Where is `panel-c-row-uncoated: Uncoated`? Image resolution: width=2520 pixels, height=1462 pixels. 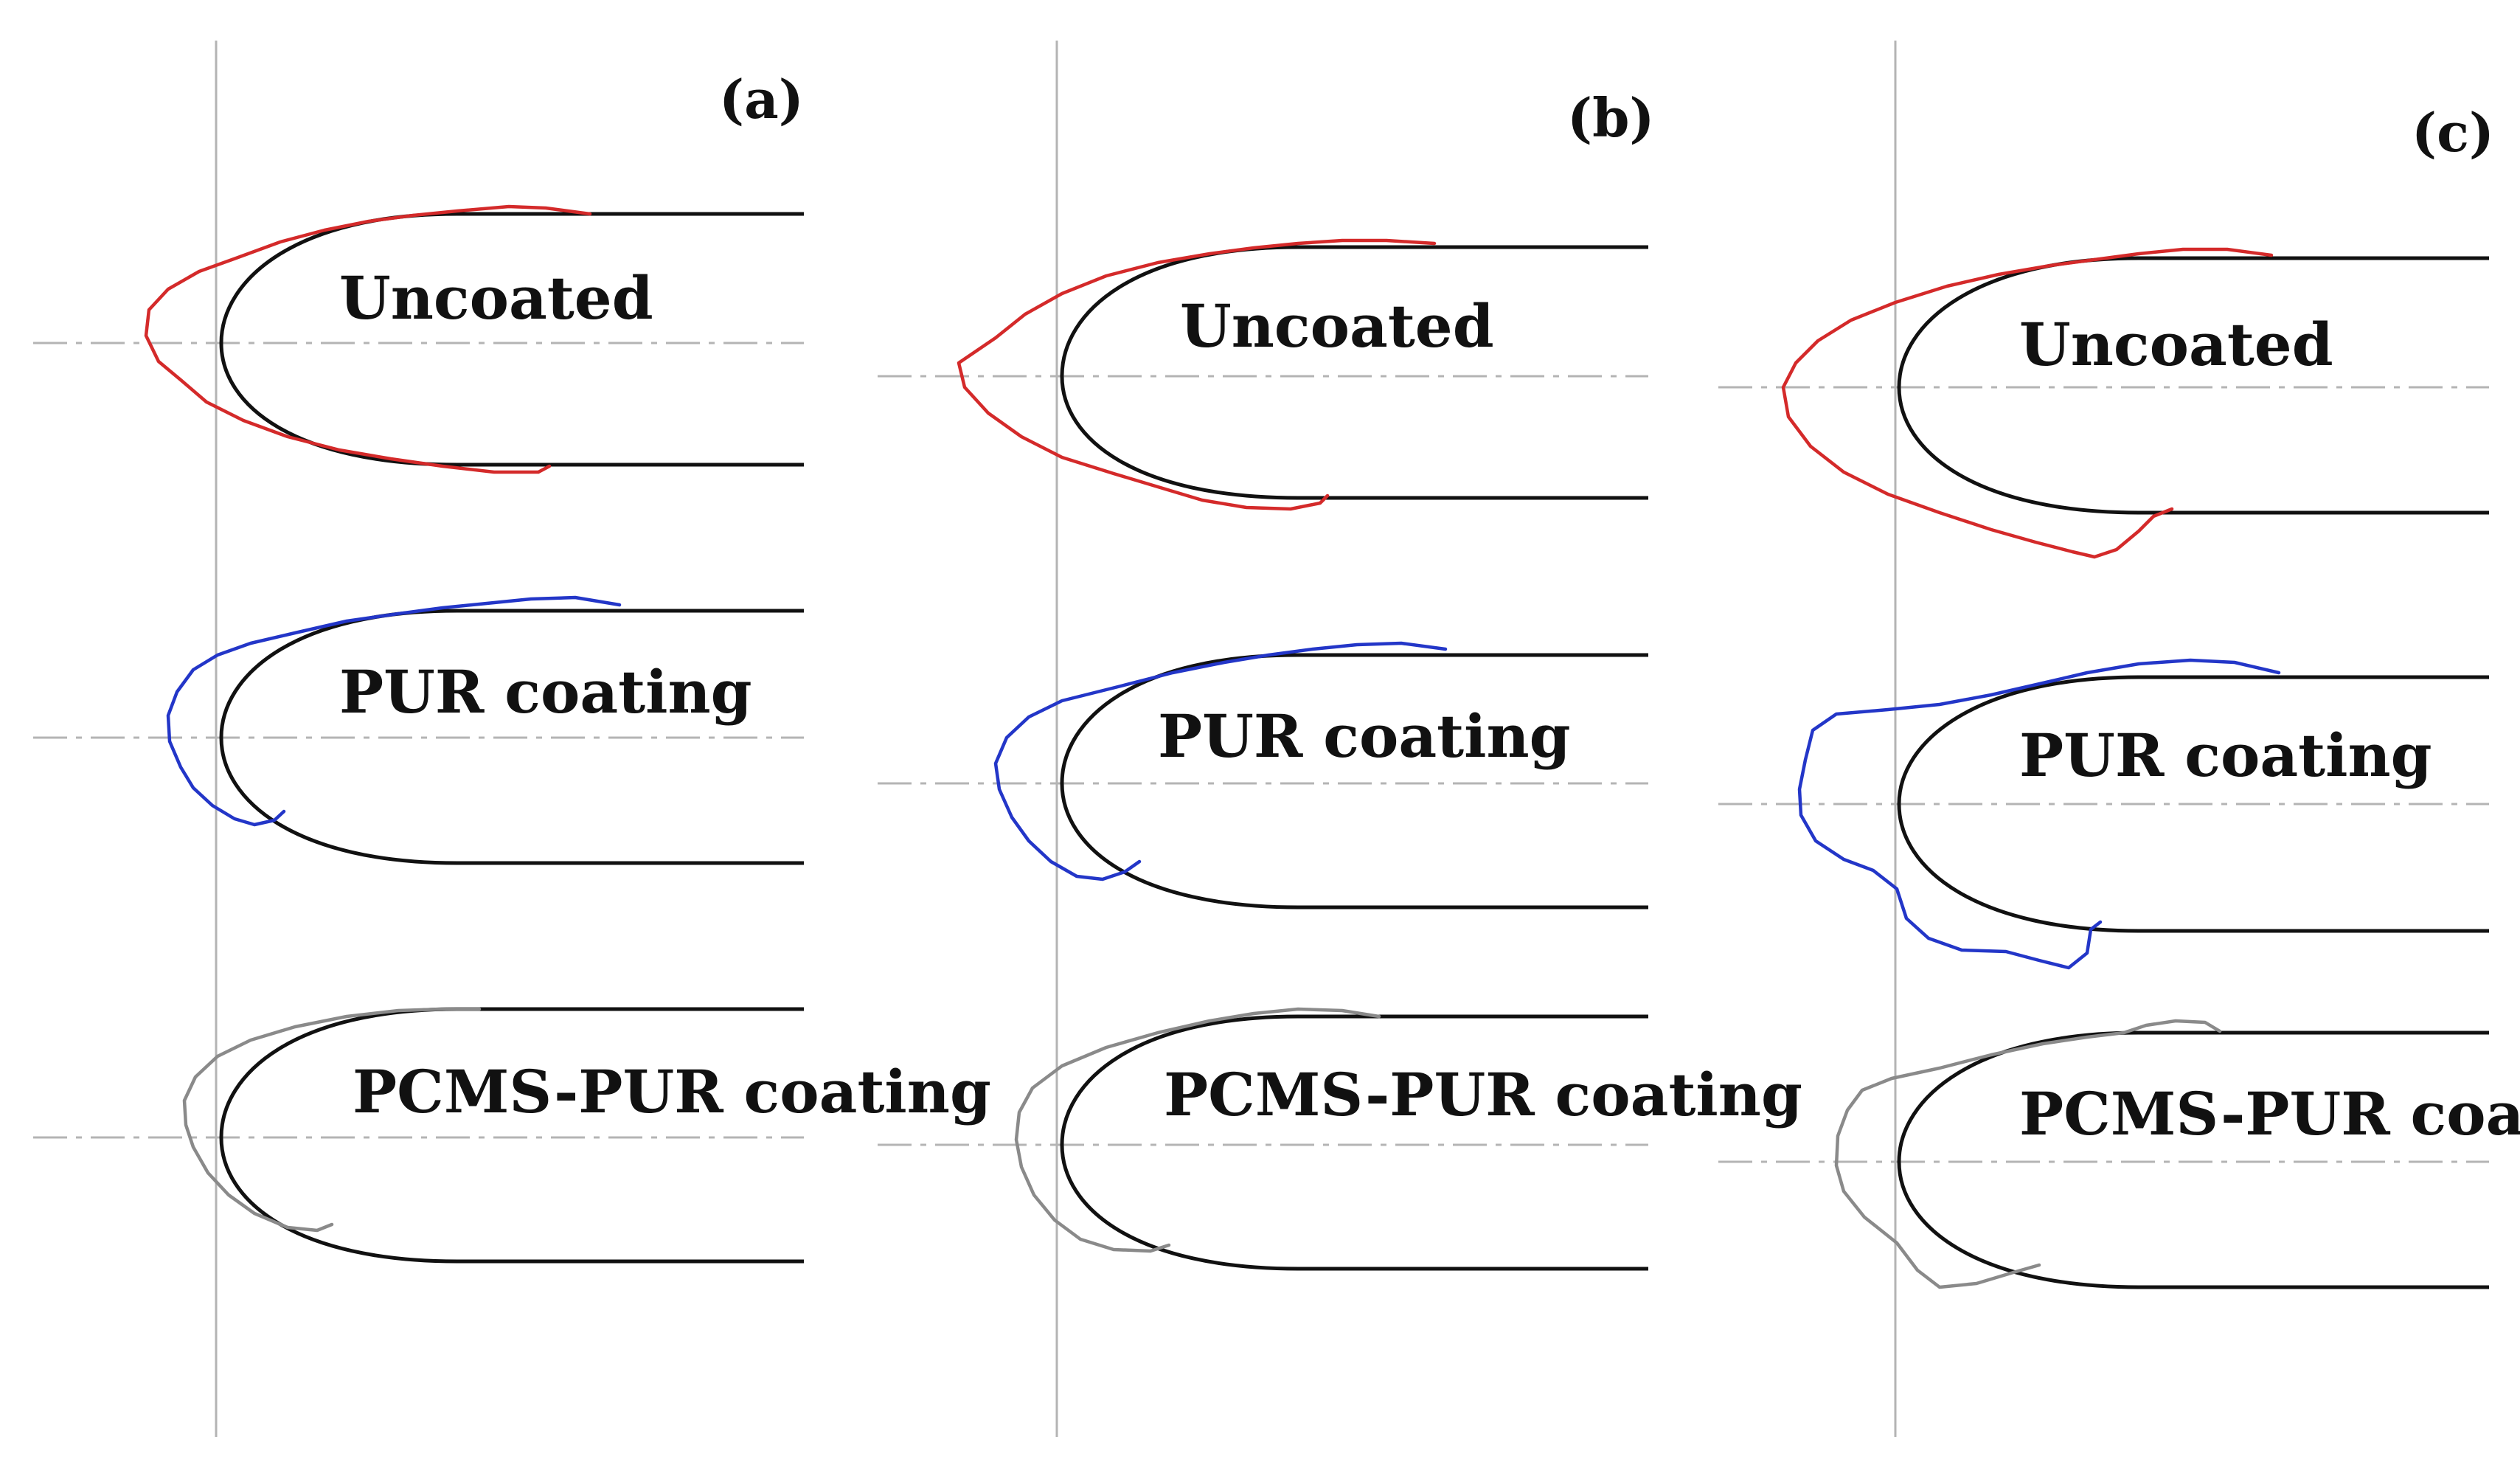
panel-c-row-uncoated: Uncoated is located at coordinates (2103, 403).